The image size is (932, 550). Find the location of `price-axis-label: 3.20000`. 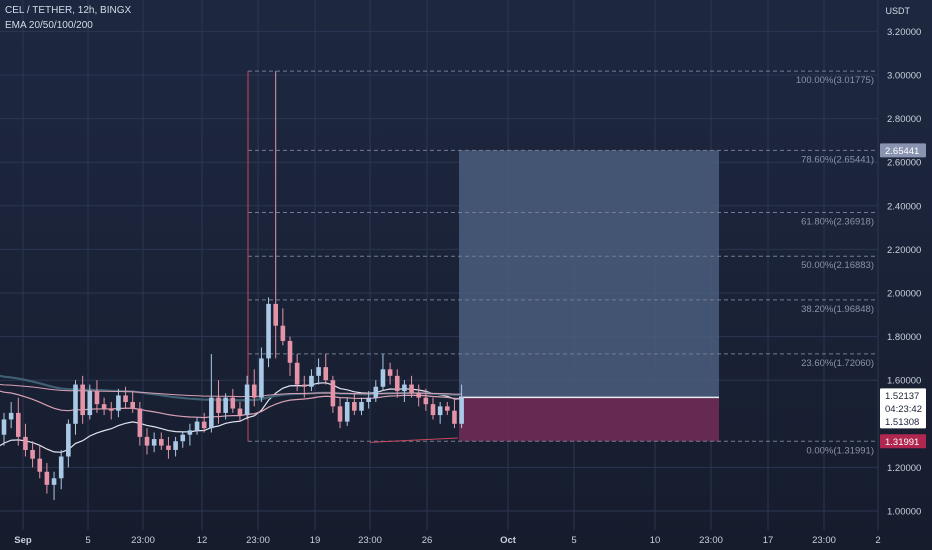

price-axis-label: 3.20000 is located at coordinates (904, 32).